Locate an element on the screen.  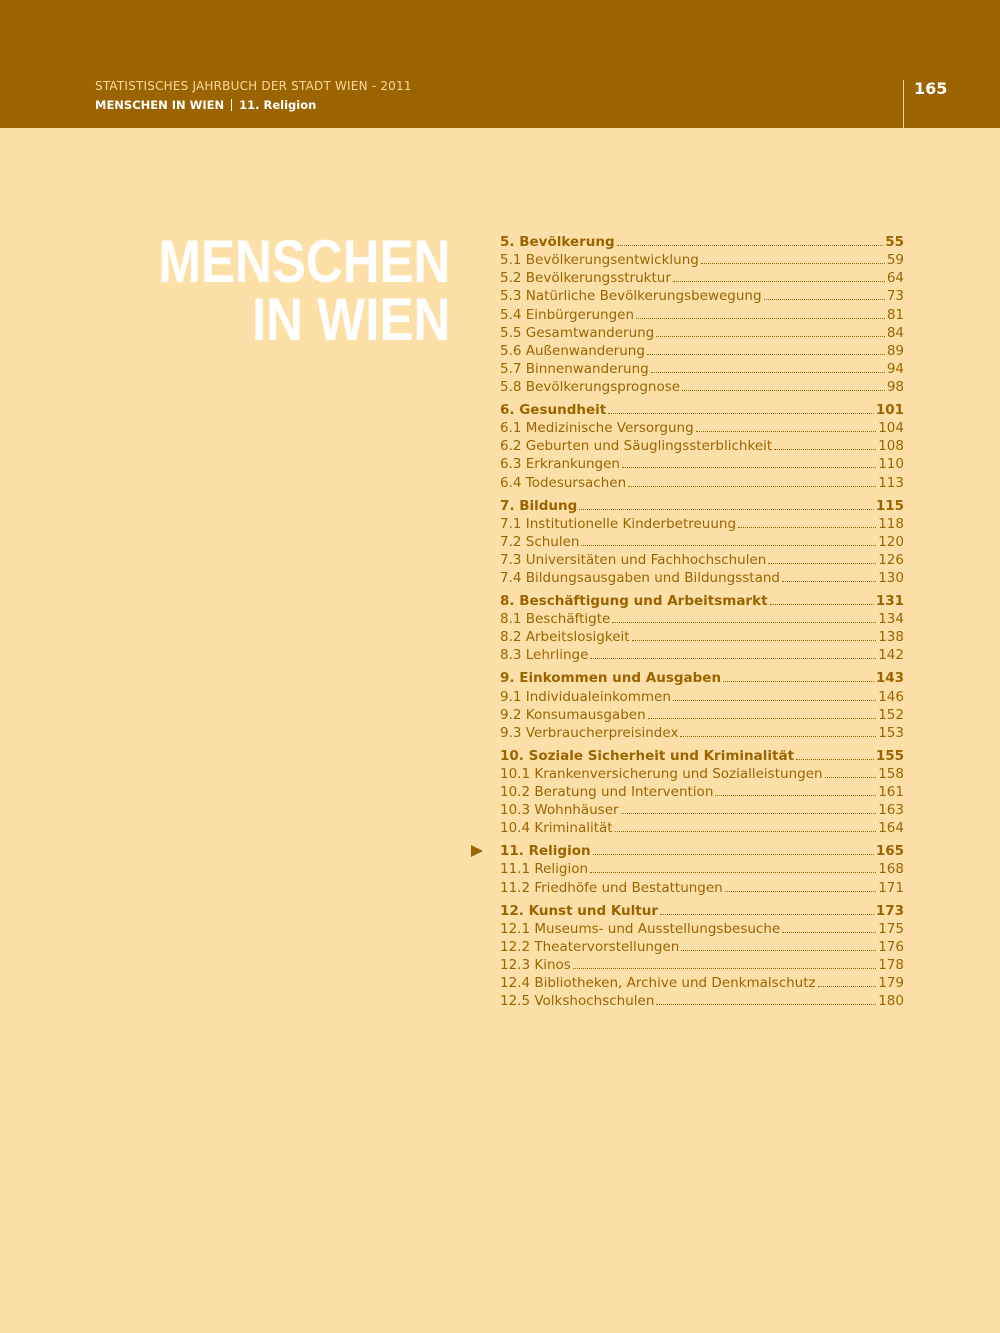
entry-page: 173 is located at coordinates (889, 910).